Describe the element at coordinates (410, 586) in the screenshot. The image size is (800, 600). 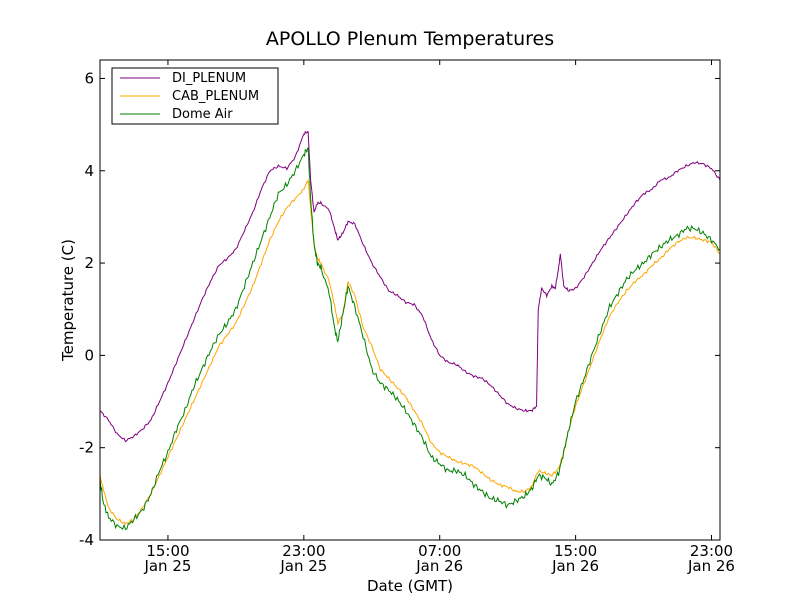
I see `x-axis-title: Date (GMT)` at that location.